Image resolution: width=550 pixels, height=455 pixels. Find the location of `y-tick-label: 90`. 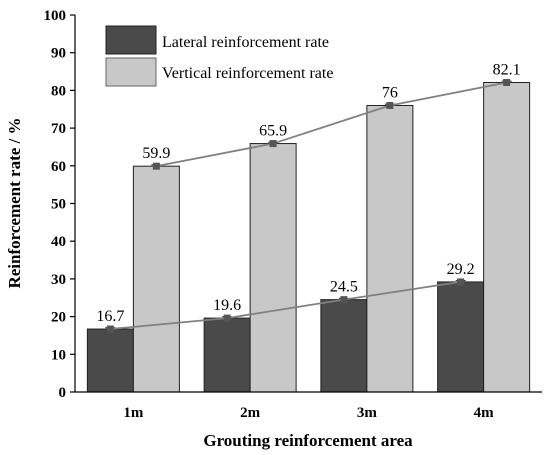

y-tick-label: 90 is located at coordinates (58, 54).